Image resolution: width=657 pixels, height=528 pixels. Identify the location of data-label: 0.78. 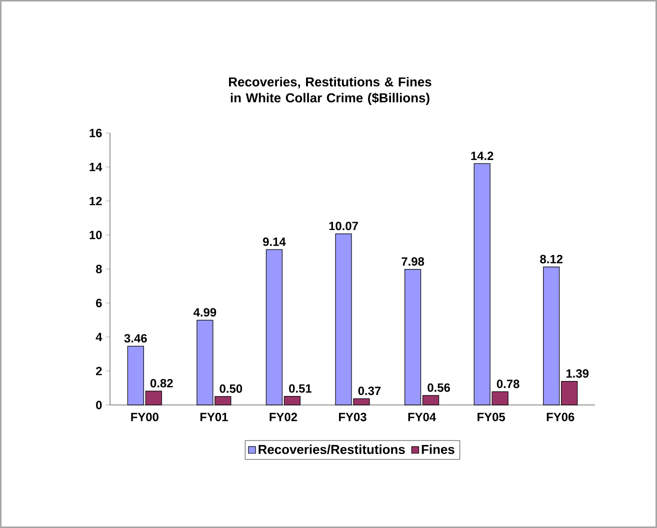
(508, 384).